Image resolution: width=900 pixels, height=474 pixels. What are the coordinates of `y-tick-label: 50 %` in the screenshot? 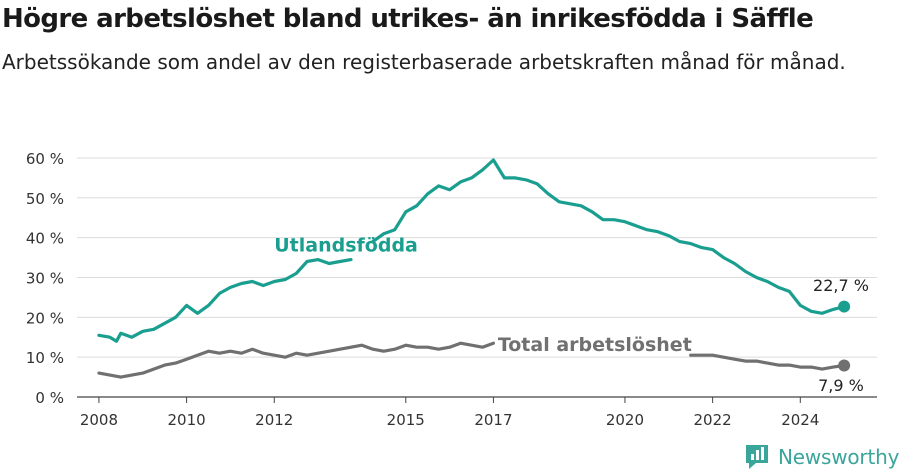 It's located at (45, 199).